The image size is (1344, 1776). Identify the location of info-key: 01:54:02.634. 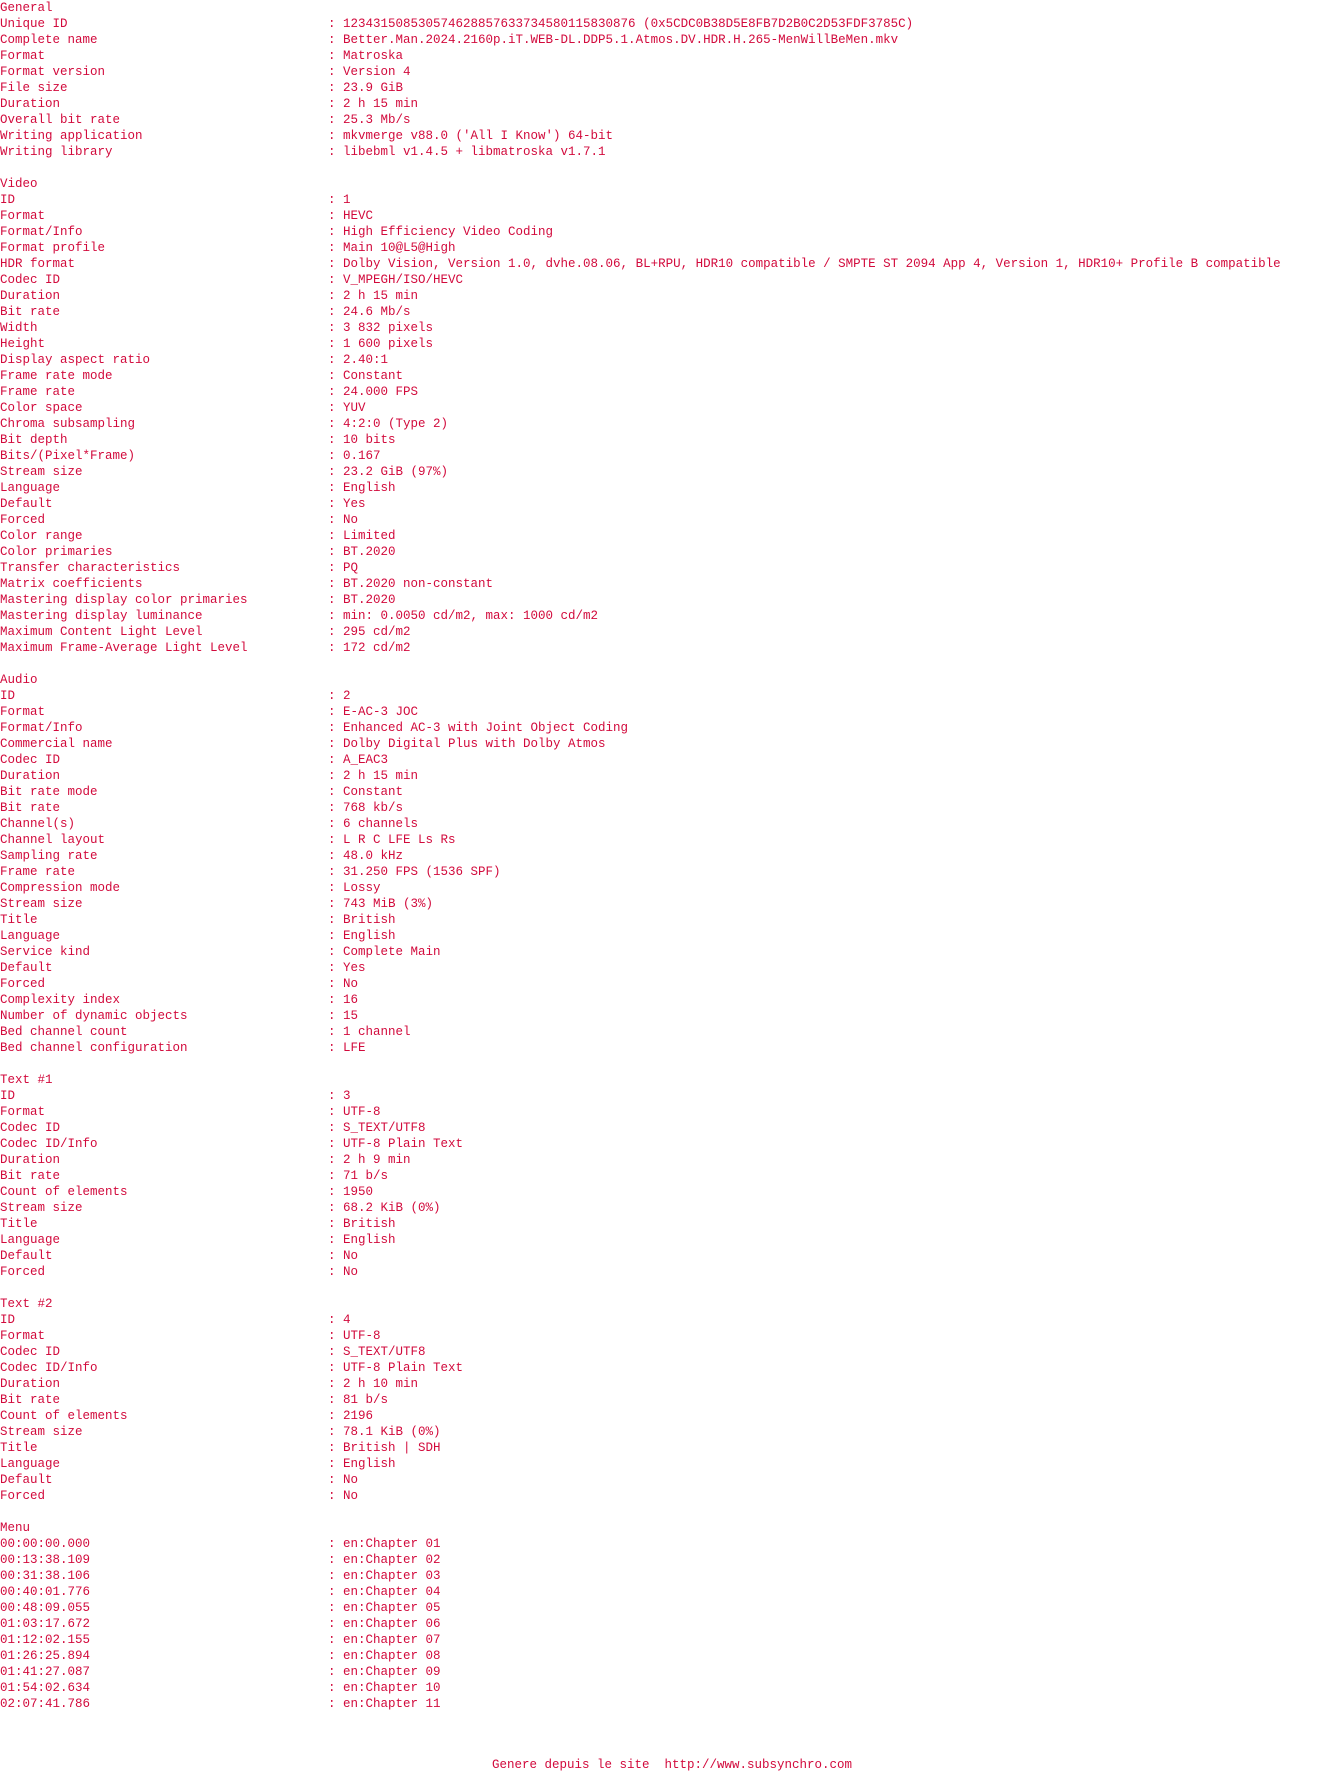
(45, 1688).